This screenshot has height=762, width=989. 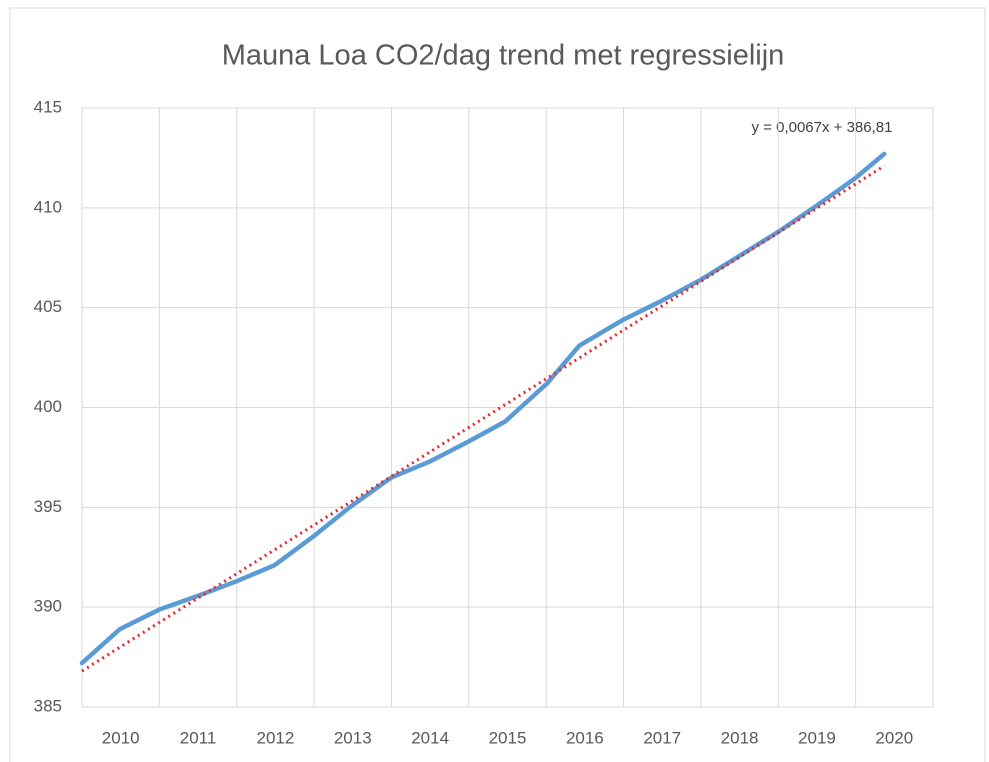 What do you see at coordinates (817, 737) in the screenshot?
I see `x-tick-label: 2019` at bounding box center [817, 737].